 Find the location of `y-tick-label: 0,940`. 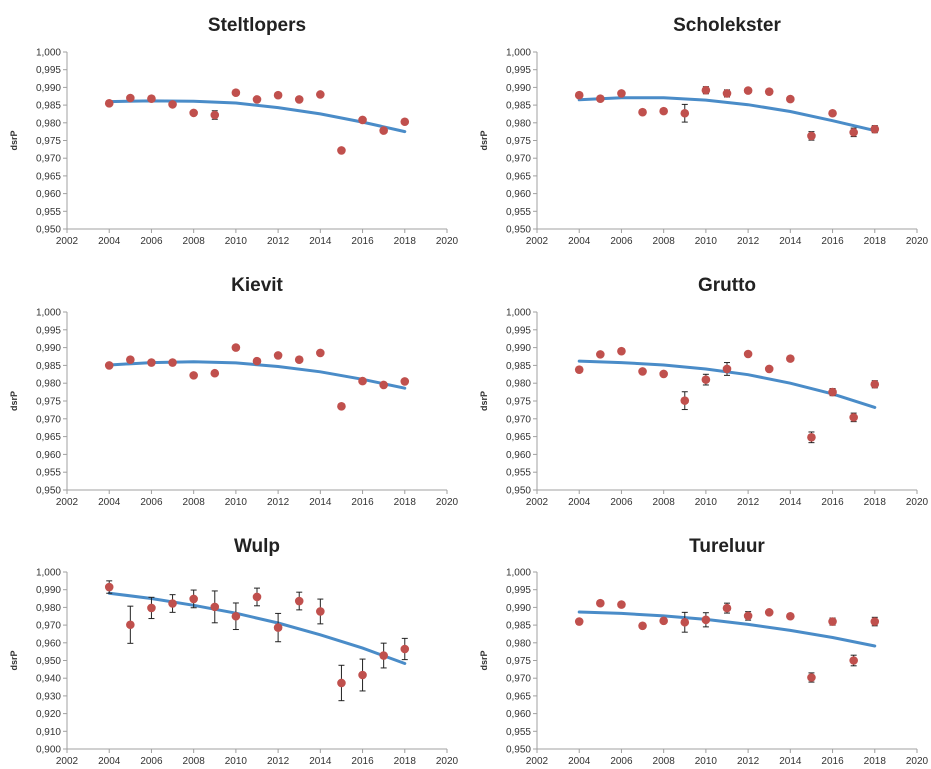

y-tick-label: 0,940 is located at coordinates (48, 679).